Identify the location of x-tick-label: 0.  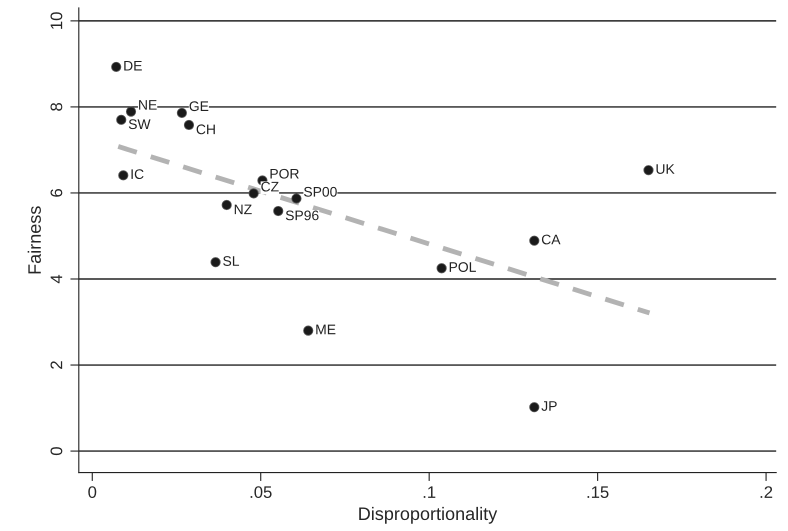
(92, 492).